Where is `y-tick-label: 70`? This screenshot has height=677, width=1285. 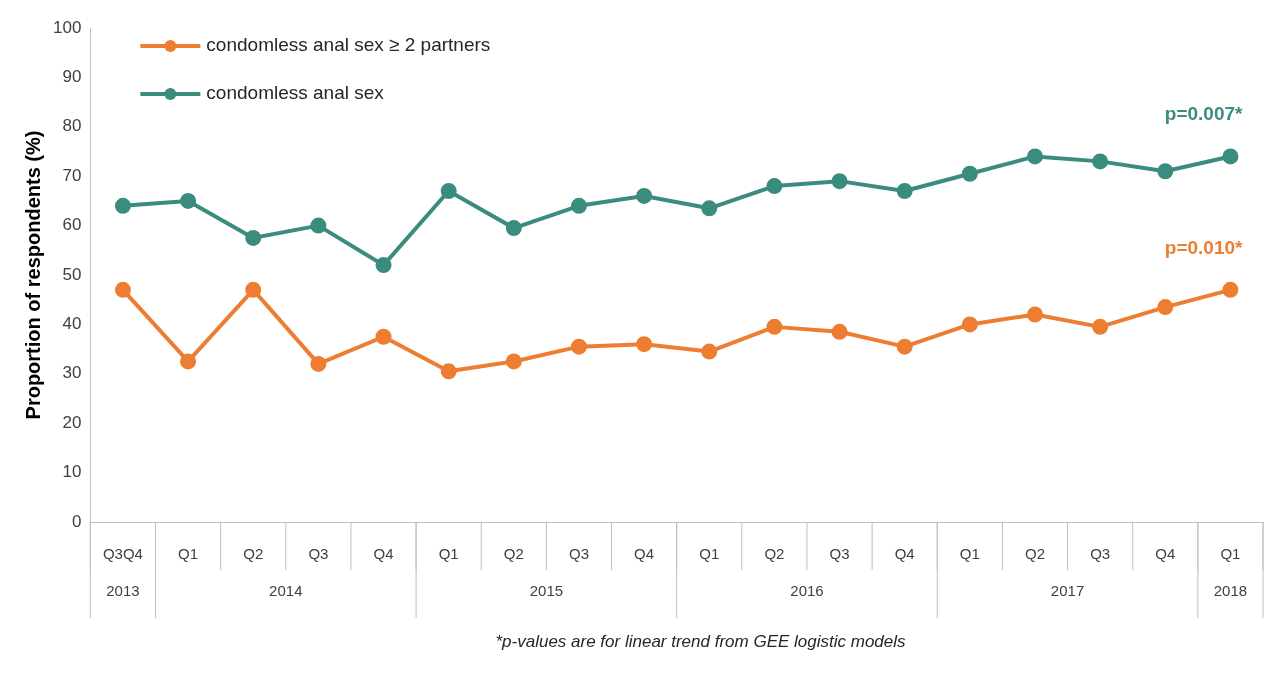 y-tick-label: 70 is located at coordinates (72, 175).